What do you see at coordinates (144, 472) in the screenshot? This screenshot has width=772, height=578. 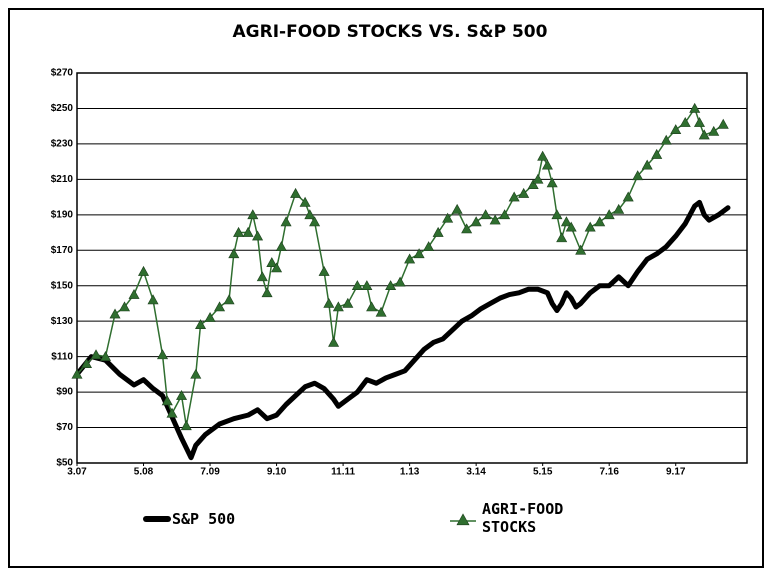 I see `x-tick-label: 5.08` at bounding box center [144, 472].